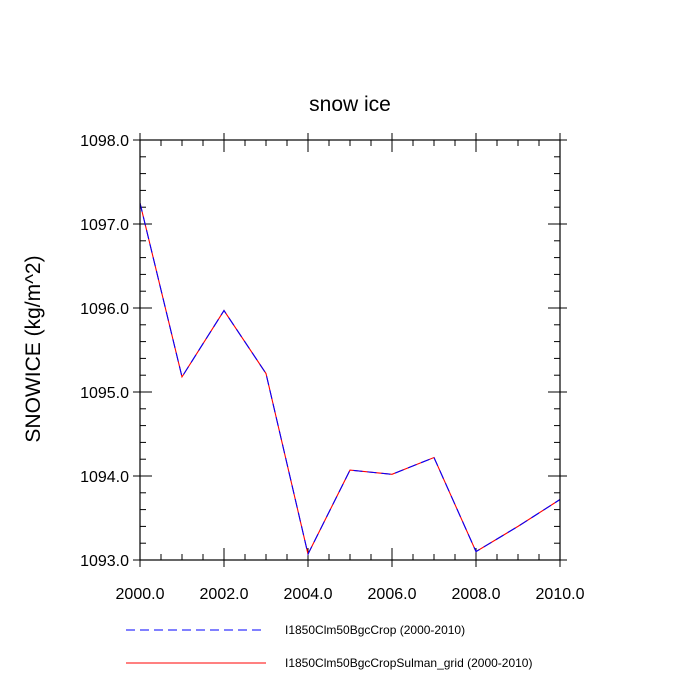  I want to click on legend-label-0: I1850Clm50BgcCrop (2000-2010), so click(375, 630).